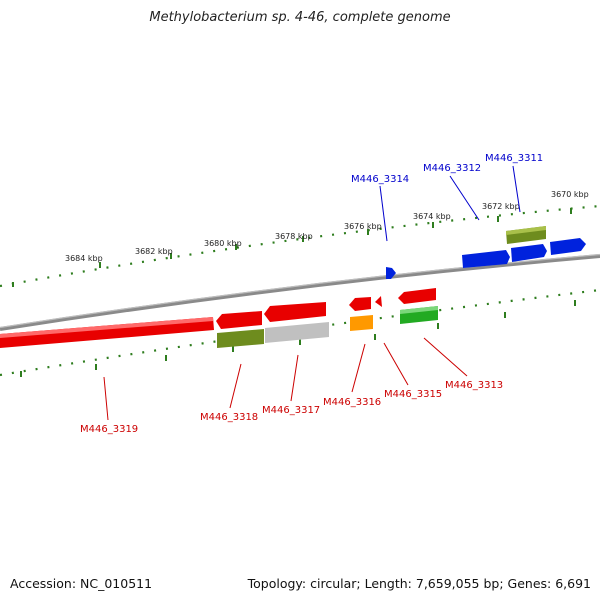 The image size is (600, 600). I want to click on inner-tick-track, so click(300, 332).